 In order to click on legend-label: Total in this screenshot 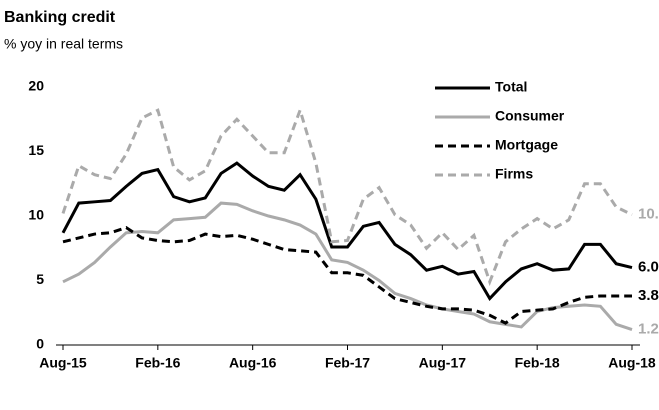, I will do `click(511, 87)`.